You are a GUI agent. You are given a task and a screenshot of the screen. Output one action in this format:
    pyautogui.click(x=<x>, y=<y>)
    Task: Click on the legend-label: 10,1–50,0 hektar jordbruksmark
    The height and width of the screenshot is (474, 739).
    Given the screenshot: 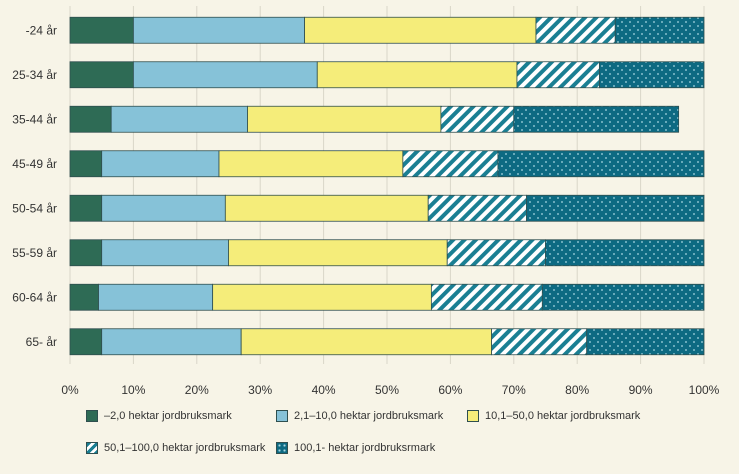 What is the action you would take?
    pyautogui.click(x=563, y=416)
    